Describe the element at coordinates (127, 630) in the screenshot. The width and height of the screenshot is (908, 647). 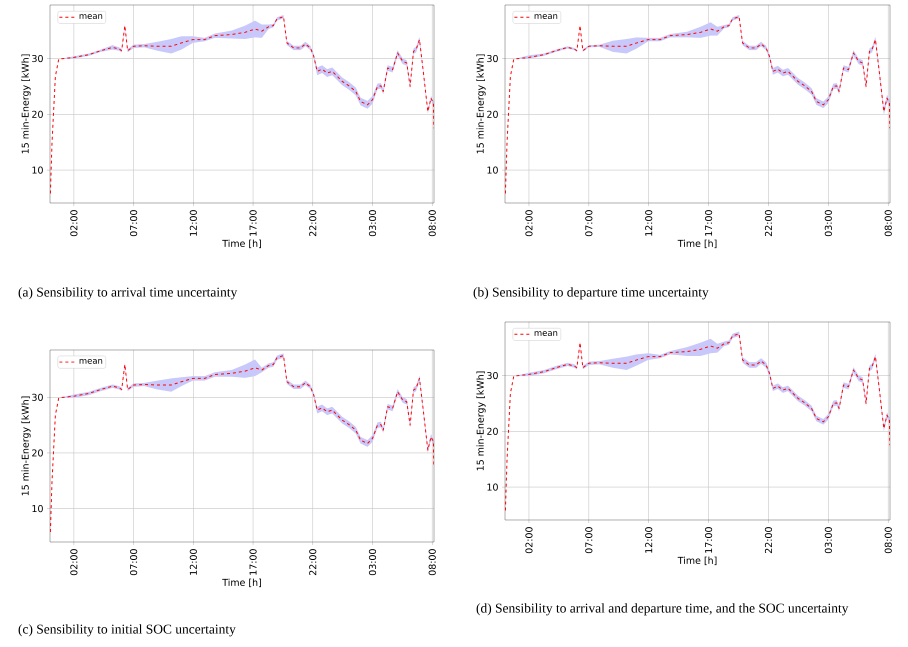
I see `text: (c) Sensibility to initial SOC uncertainty` at that location.